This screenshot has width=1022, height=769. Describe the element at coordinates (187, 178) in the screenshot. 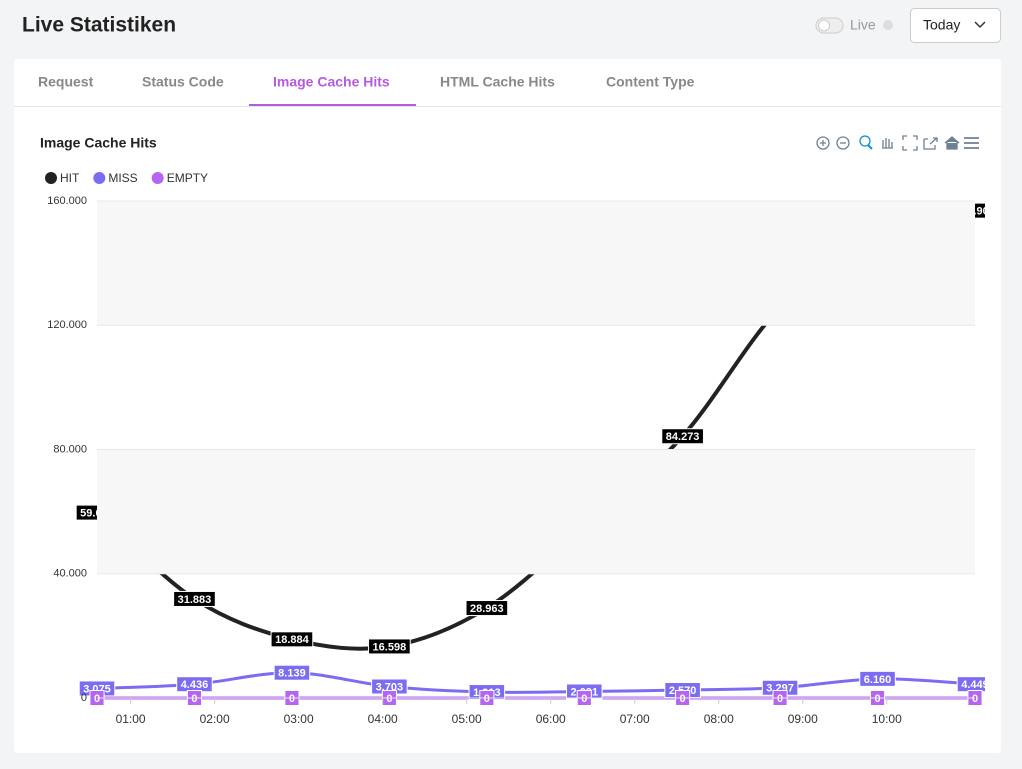

I see `legend-label: EMPTY` at that location.